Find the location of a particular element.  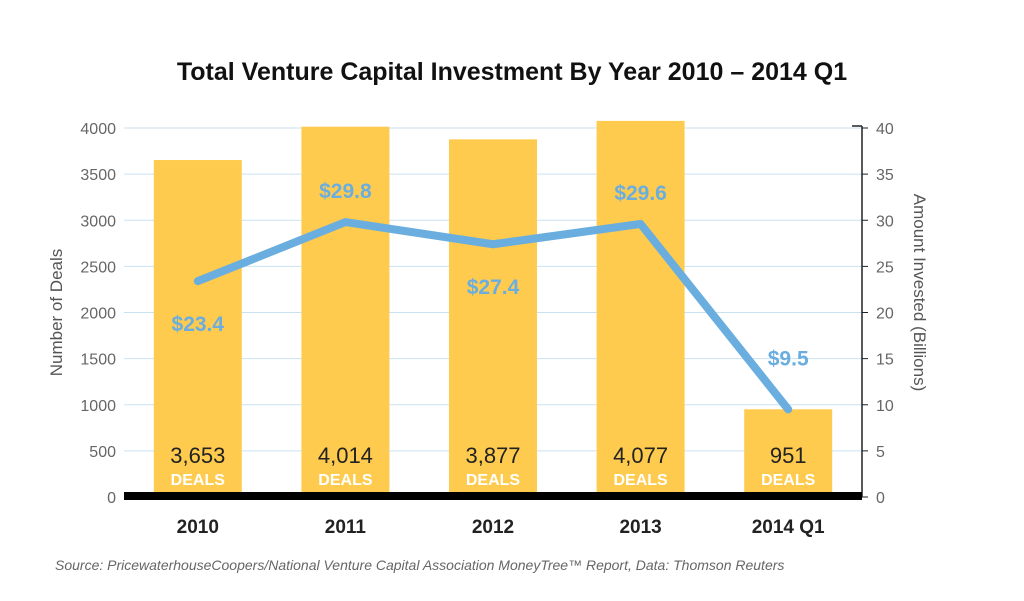

x-tick-label: 2014 Q1 is located at coordinates (788, 527).